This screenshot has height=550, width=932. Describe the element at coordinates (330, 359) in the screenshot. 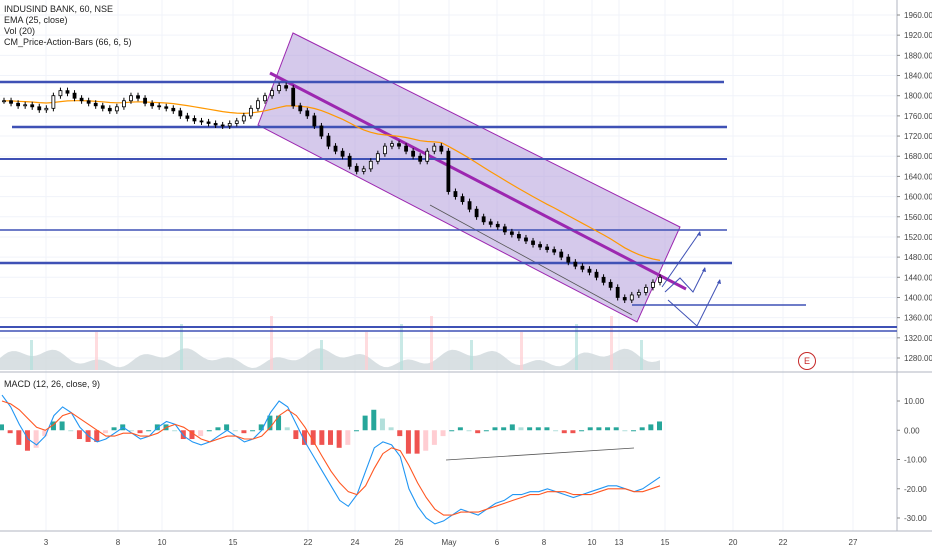

I see `volume-area` at that location.